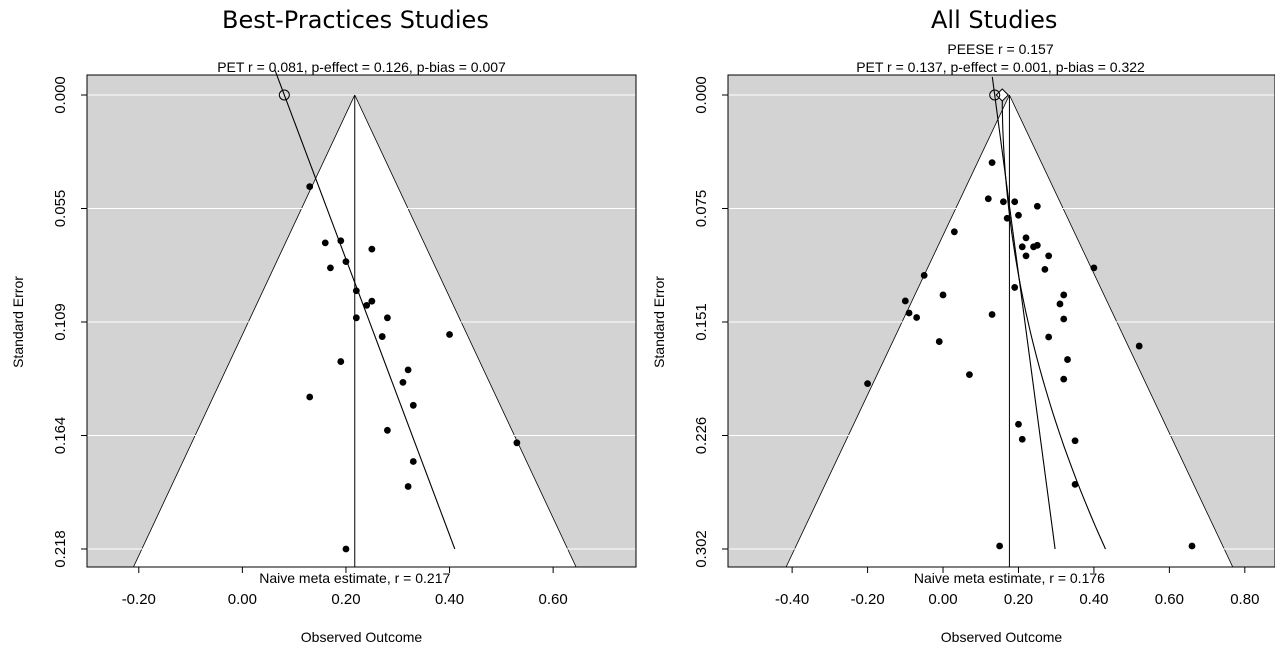  Describe the element at coordinates (1023, 313) in the screenshot. I see `panel2-pet-line` at that location.